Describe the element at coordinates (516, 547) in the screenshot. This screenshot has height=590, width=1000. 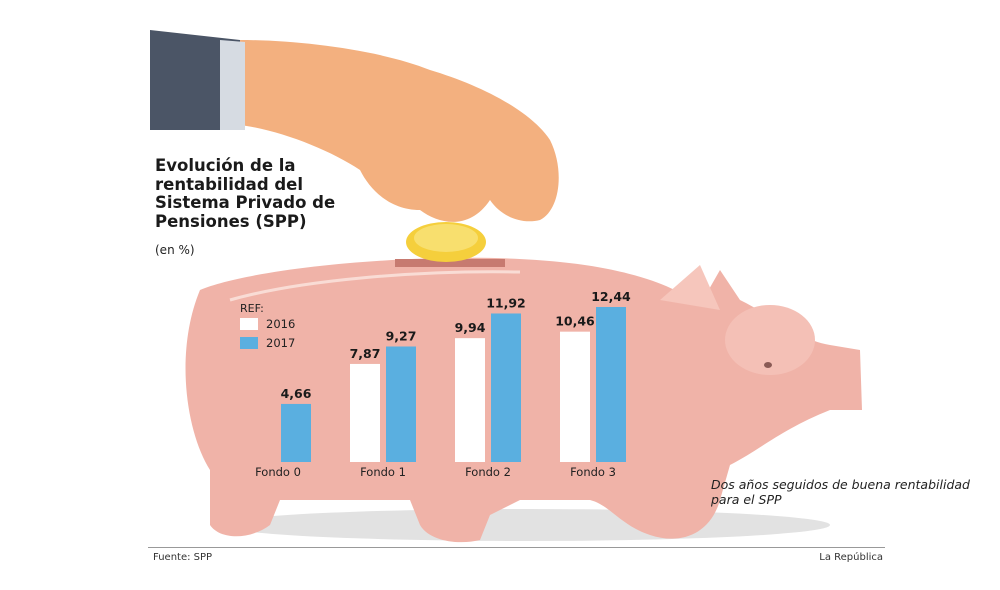
I see `footer-divider` at that location.